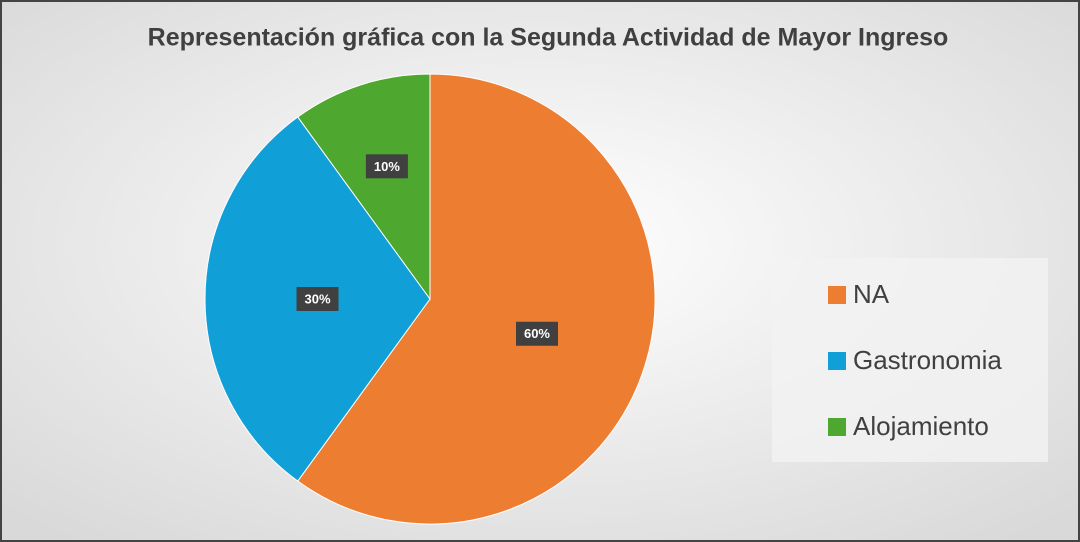 The image size is (1080, 542). I want to click on data-label: 30%, so click(317, 298).